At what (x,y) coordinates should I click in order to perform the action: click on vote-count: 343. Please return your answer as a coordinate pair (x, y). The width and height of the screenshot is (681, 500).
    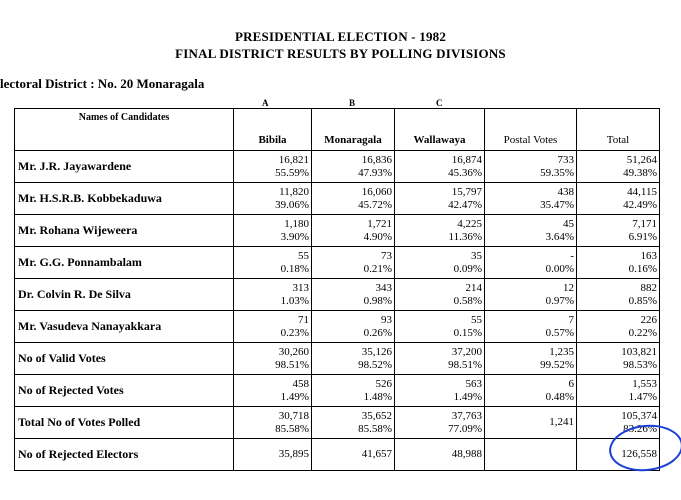
    Looking at the image, I should click on (384, 287).